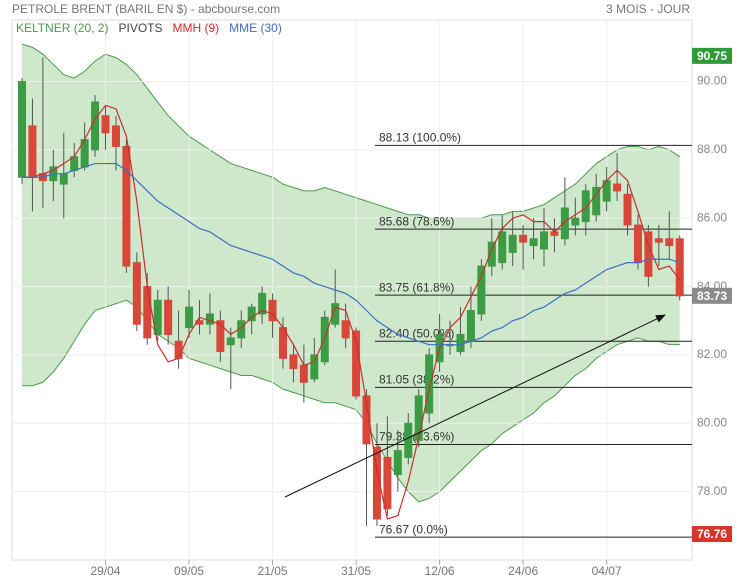 Image resolution: width=740 pixels, height=580 pixels. What do you see at coordinates (416, 333) in the screenshot?
I see `fib-label: 82.40 (50.0%)` at bounding box center [416, 333].